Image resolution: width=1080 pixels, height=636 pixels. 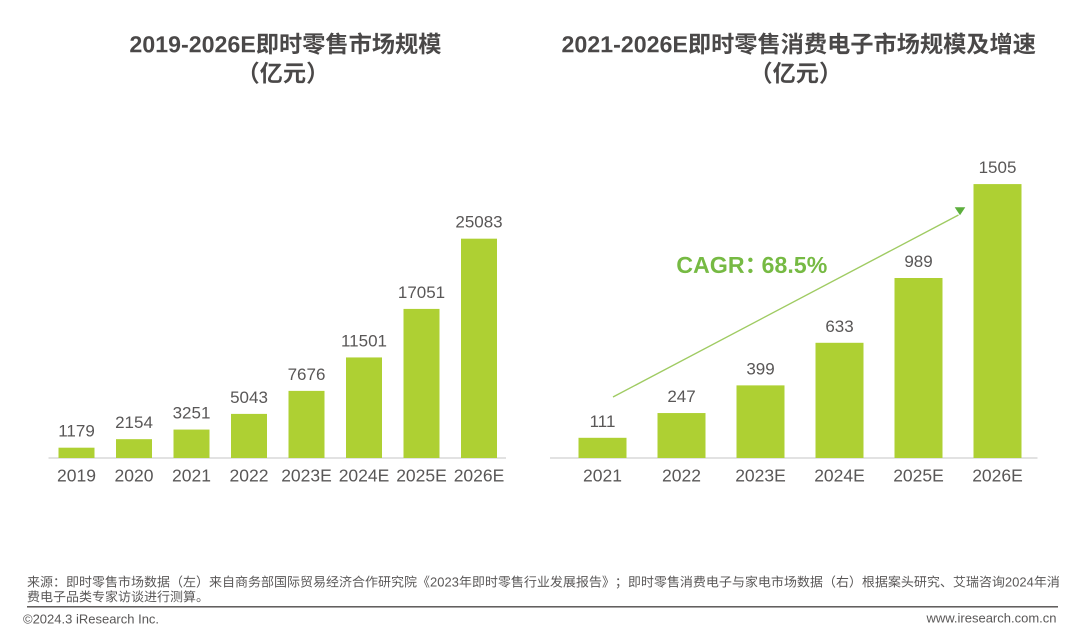 What do you see at coordinates (839, 326) in the screenshot?
I see `svg-text: 633` at bounding box center [839, 326].